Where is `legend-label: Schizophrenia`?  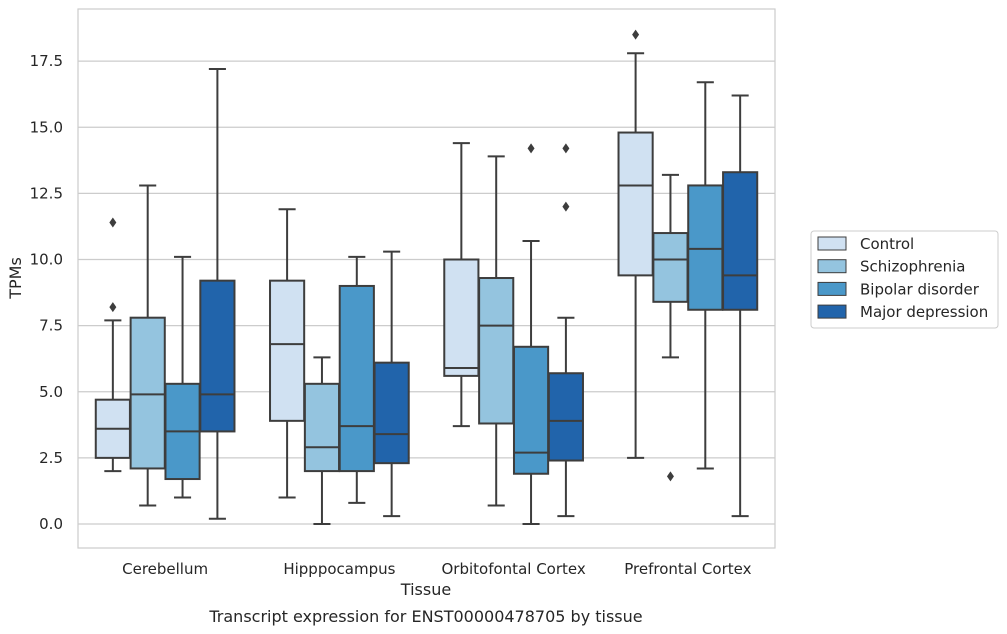 legend-label: Schizophrenia is located at coordinates (912, 267).